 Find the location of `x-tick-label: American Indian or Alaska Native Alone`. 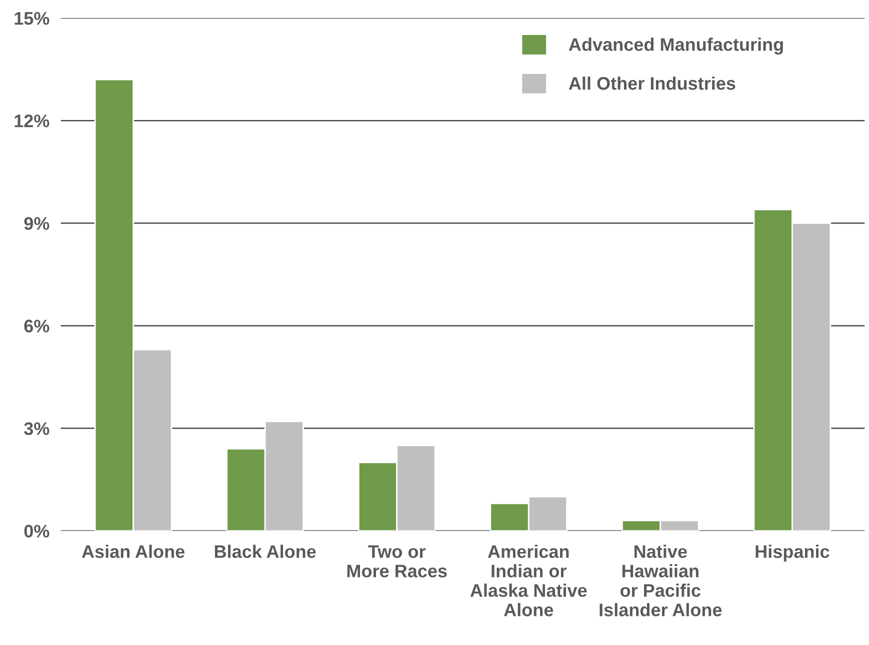

x-tick-label: American Indian or Alaska Native Alone is located at coordinates (528, 580).